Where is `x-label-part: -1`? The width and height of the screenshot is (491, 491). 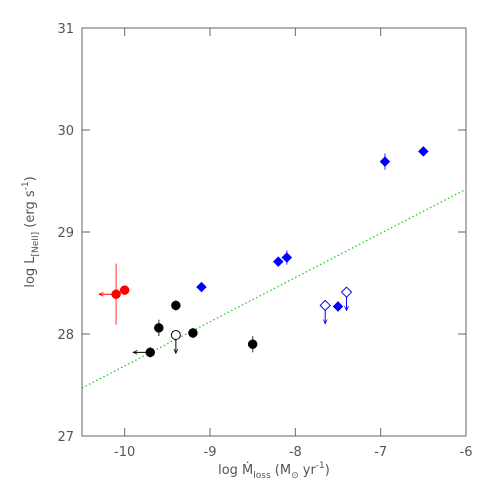 x-label-part: -1 is located at coordinates (320, 466).